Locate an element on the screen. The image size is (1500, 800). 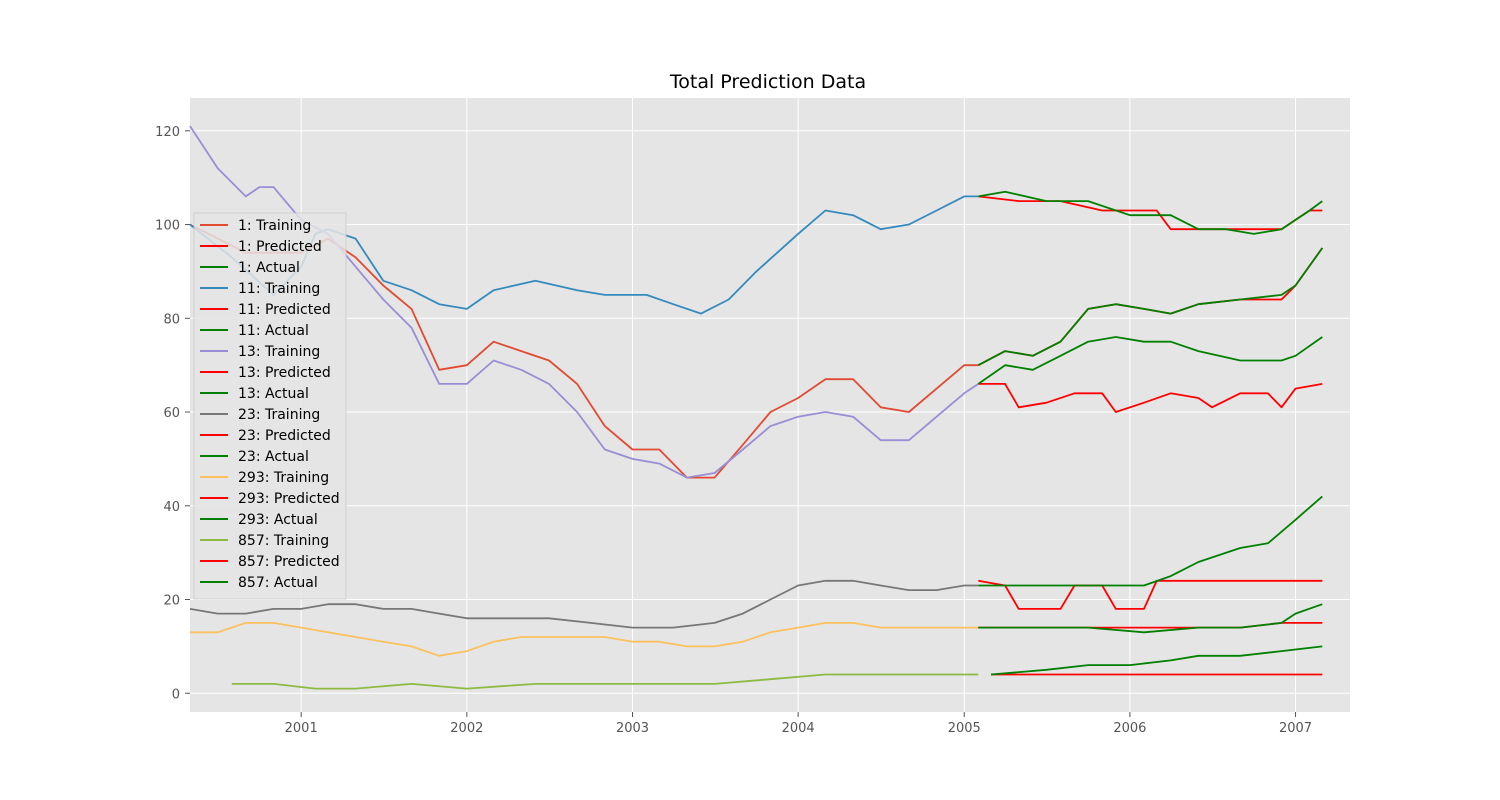
legend-label: 23: Training is located at coordinates (279, 415).